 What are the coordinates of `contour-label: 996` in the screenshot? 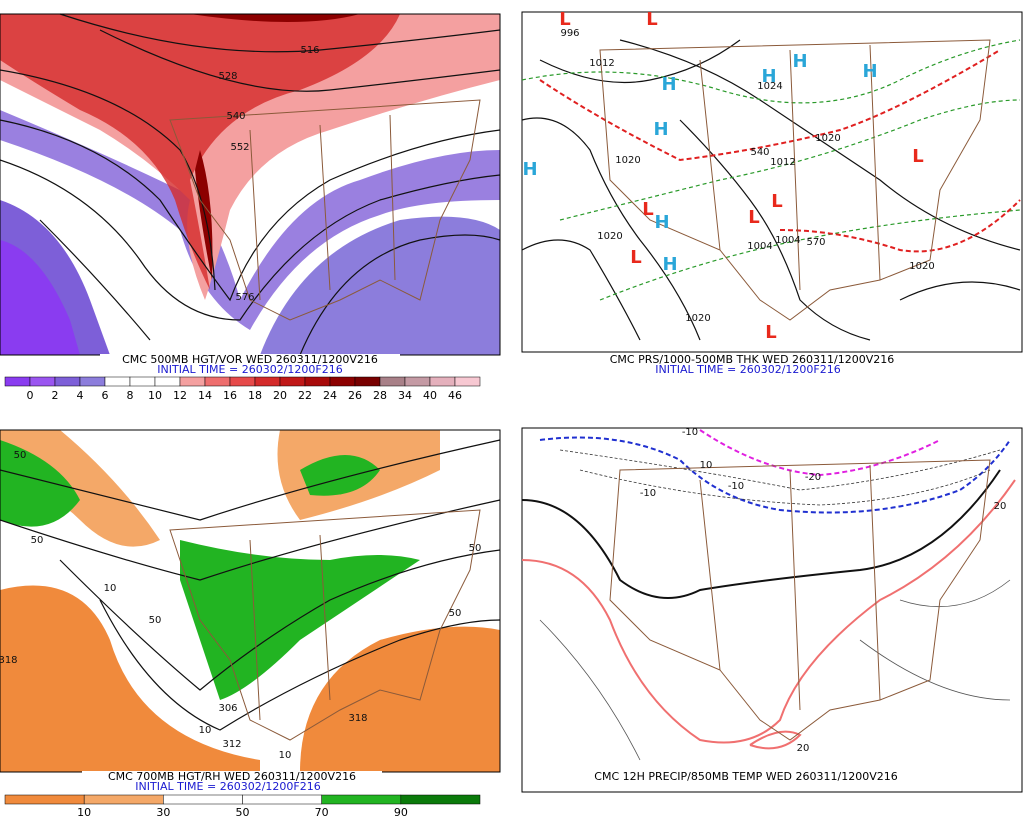 It's located at (569, 33).